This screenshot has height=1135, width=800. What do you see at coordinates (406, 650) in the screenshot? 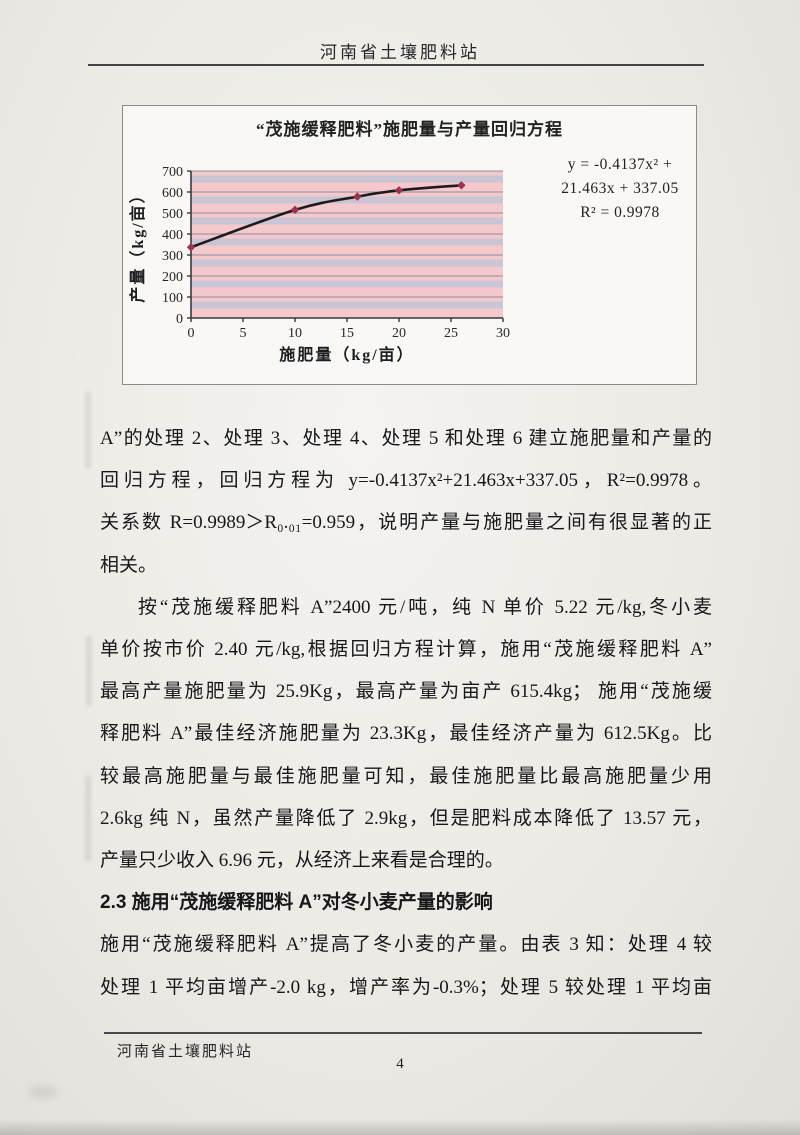
I see `text-line: 单价按市价 2.40 元/kg,根据回归方程计算，施用“茂施缓释肥料 A”` at bounding box center [406, 650].